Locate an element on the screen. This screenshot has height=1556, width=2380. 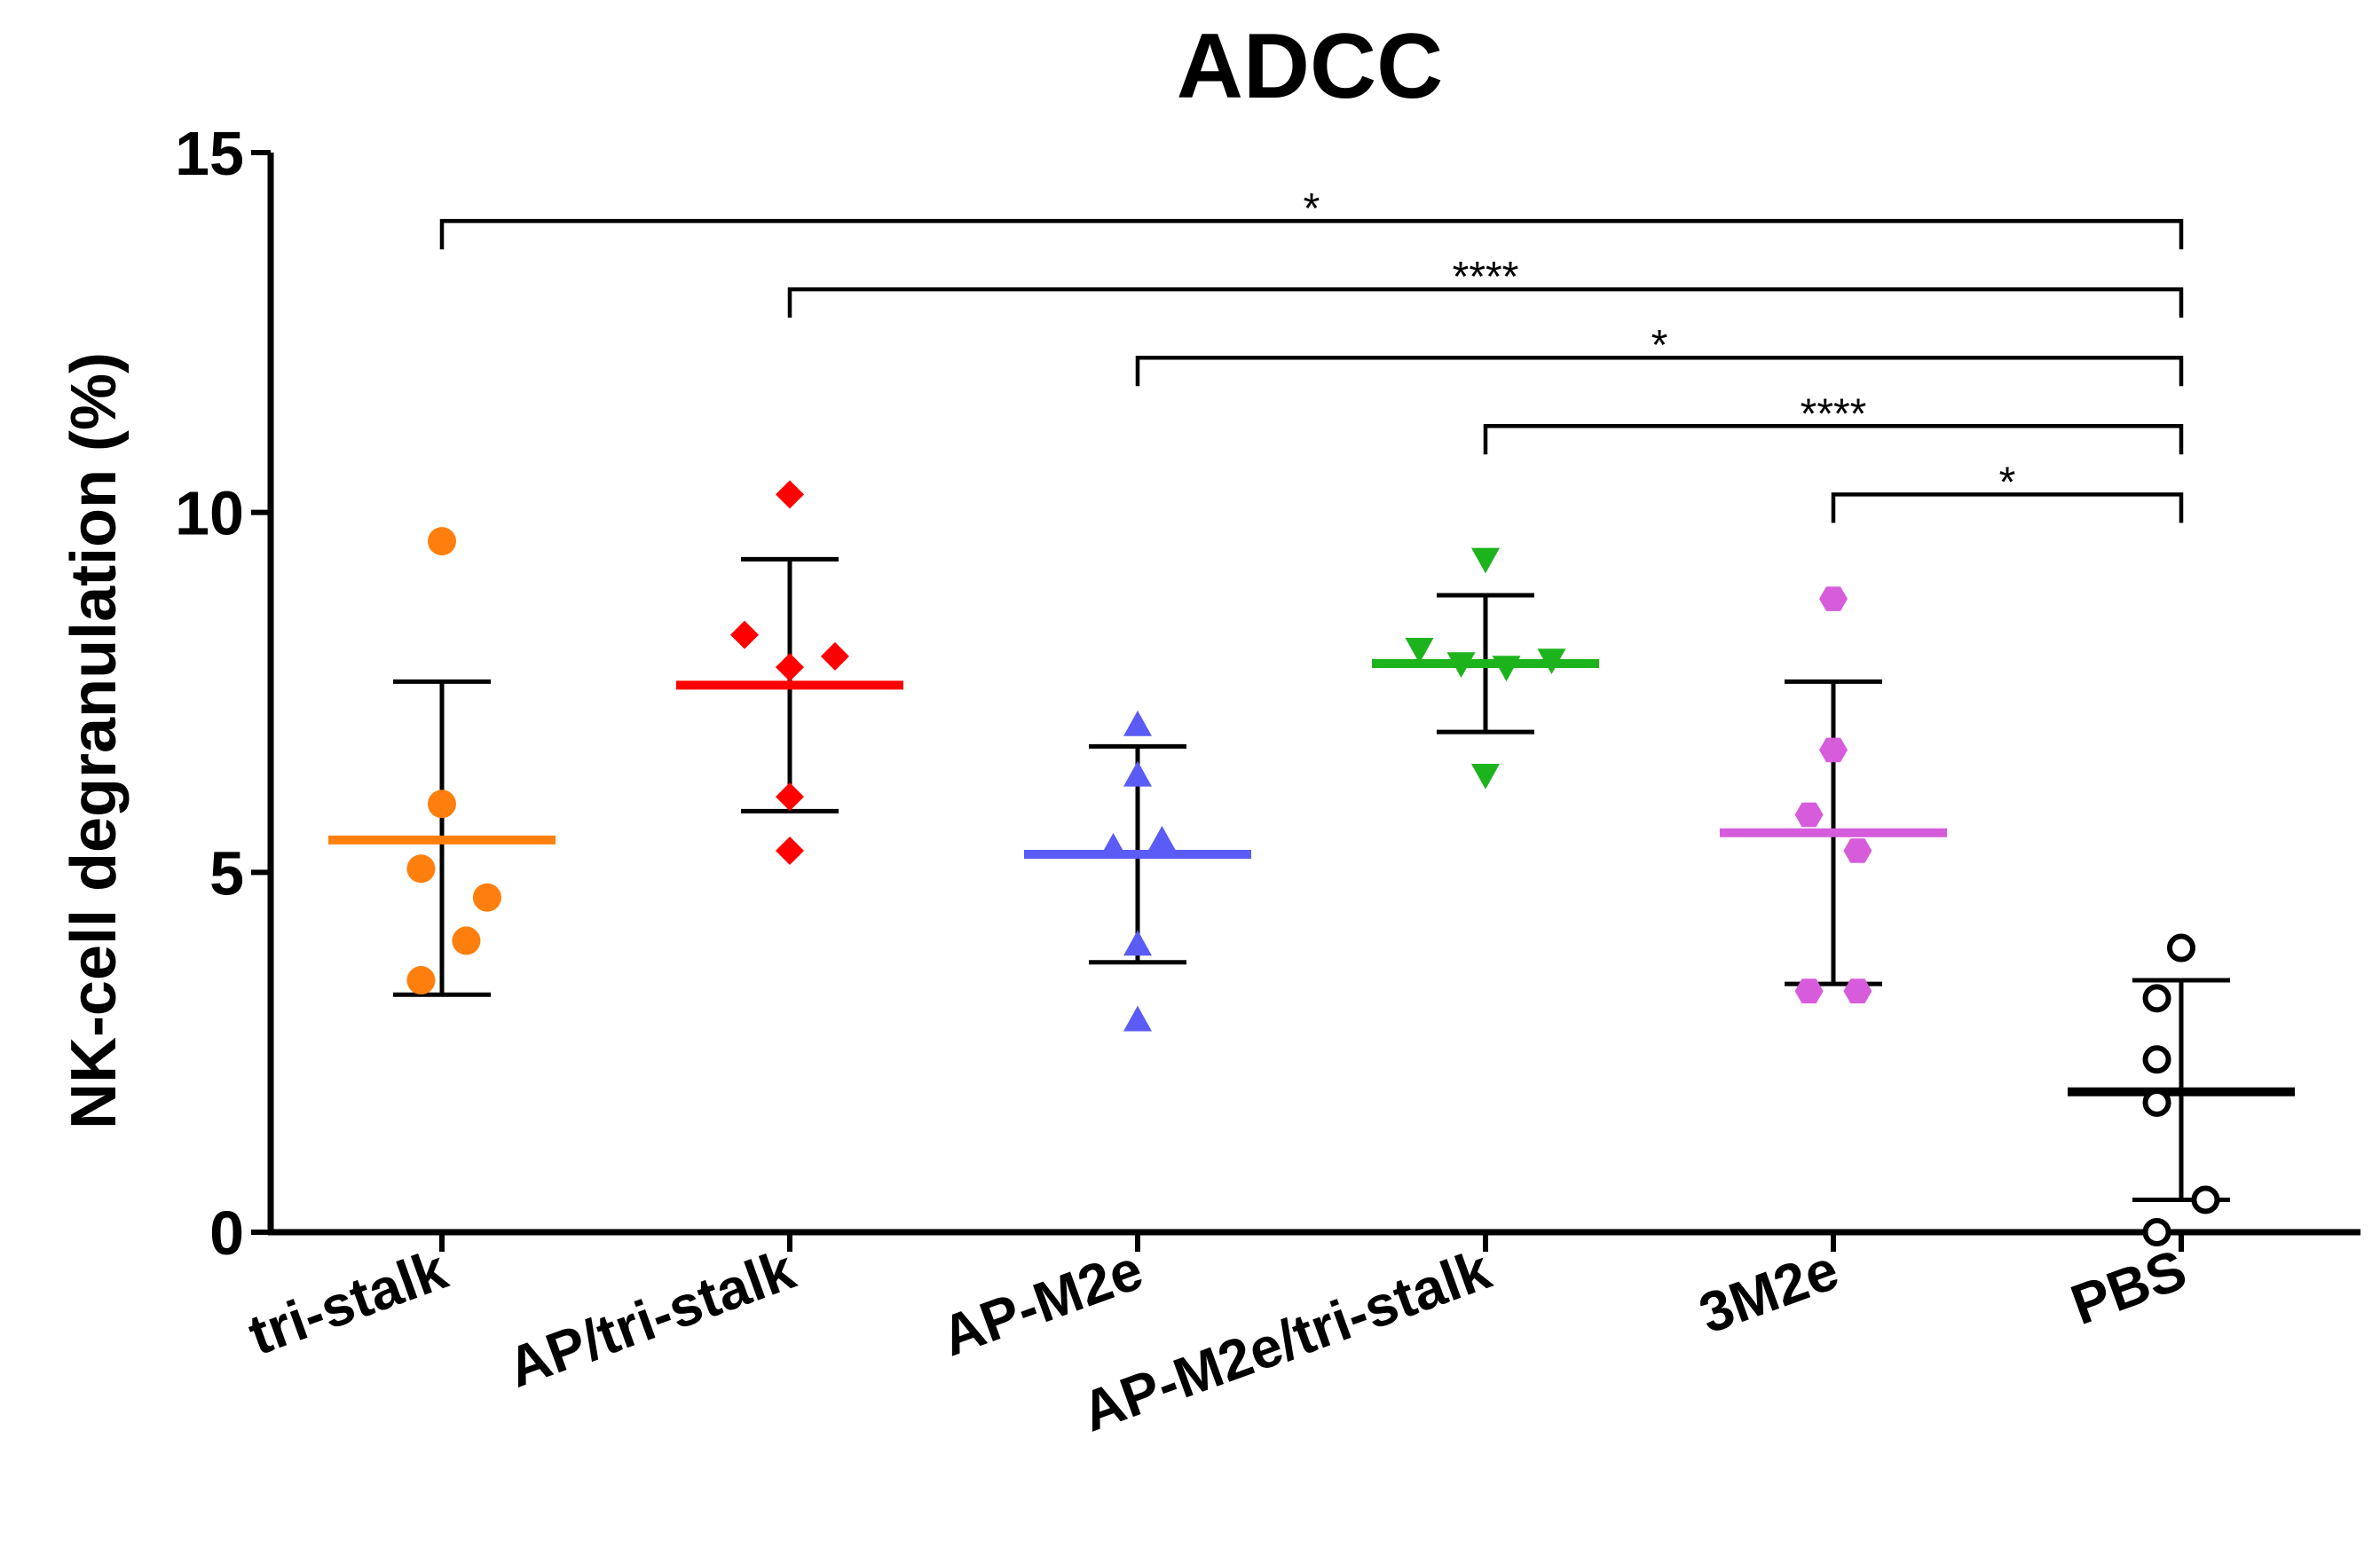
significance-label-ap-m2e-tri-stalk: **** is located at coordinates (1834, 413).